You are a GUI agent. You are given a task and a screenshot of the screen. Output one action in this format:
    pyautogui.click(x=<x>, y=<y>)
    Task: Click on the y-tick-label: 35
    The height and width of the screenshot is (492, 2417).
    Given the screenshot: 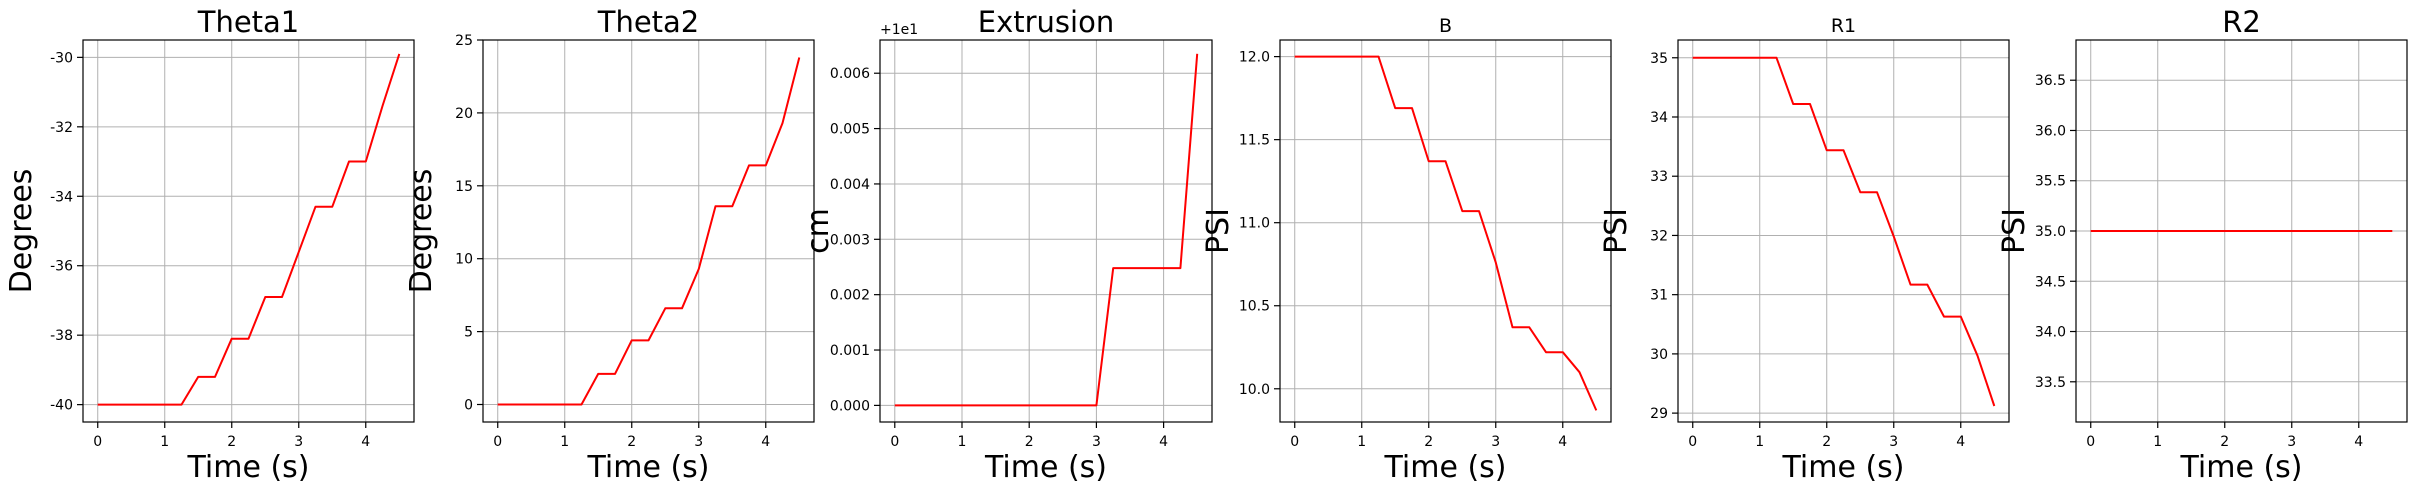 What is the action you would take?
    pyautogui.click(x=1659, y=59)
    